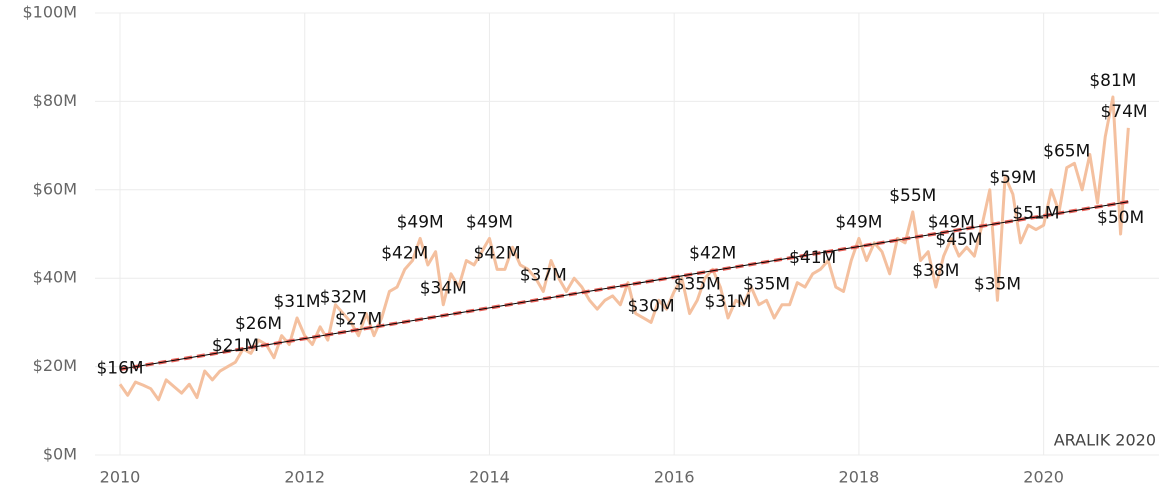  I want to click on data-label: $34M, so click(443, 289).